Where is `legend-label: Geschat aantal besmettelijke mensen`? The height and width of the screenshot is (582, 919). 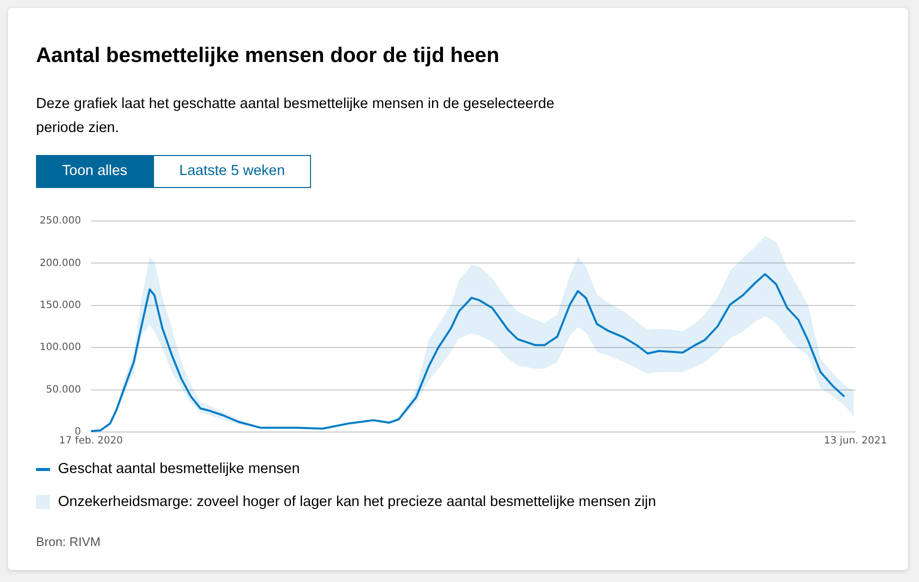
legend-label: Geschat aantal besmettelijke mensen is located at coordinates (179, 469).